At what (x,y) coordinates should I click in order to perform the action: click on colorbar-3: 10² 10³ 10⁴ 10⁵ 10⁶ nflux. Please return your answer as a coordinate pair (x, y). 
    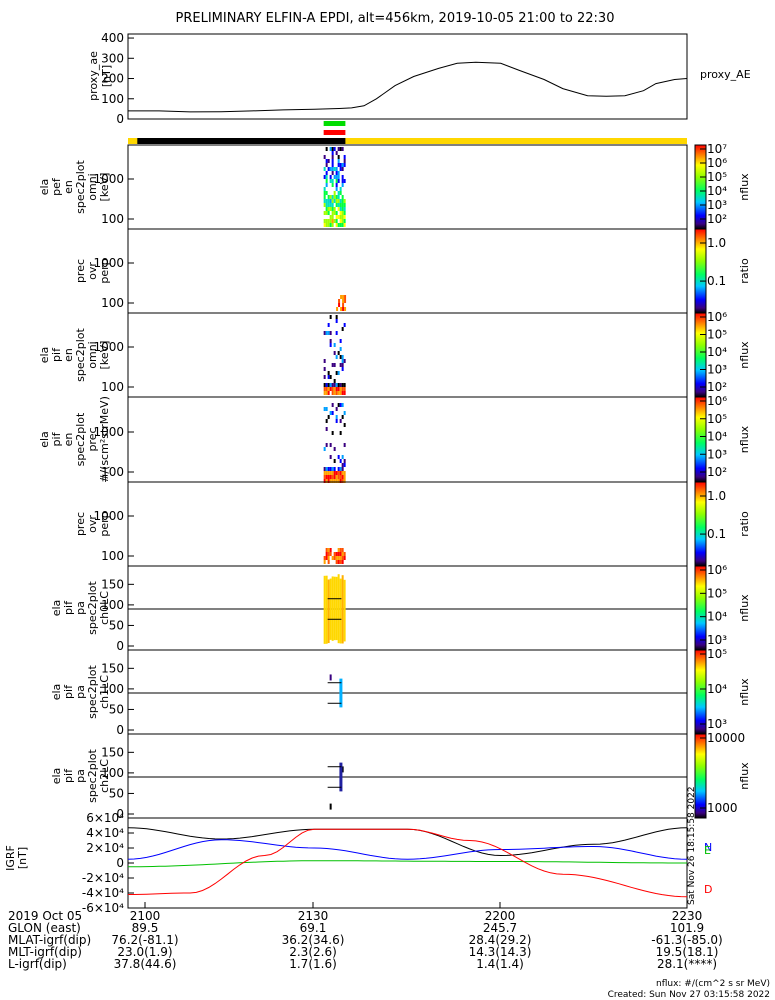
    Looking at the image, I should click on (722, 438).